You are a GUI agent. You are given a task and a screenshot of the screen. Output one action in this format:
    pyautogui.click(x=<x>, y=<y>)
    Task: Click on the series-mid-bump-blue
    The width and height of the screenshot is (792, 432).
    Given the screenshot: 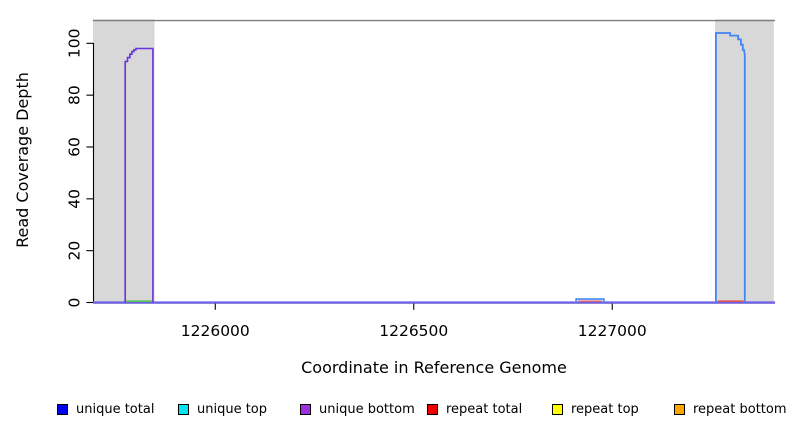 What is the action you would take?
    pyautogui.click(x=590, y=300)
    